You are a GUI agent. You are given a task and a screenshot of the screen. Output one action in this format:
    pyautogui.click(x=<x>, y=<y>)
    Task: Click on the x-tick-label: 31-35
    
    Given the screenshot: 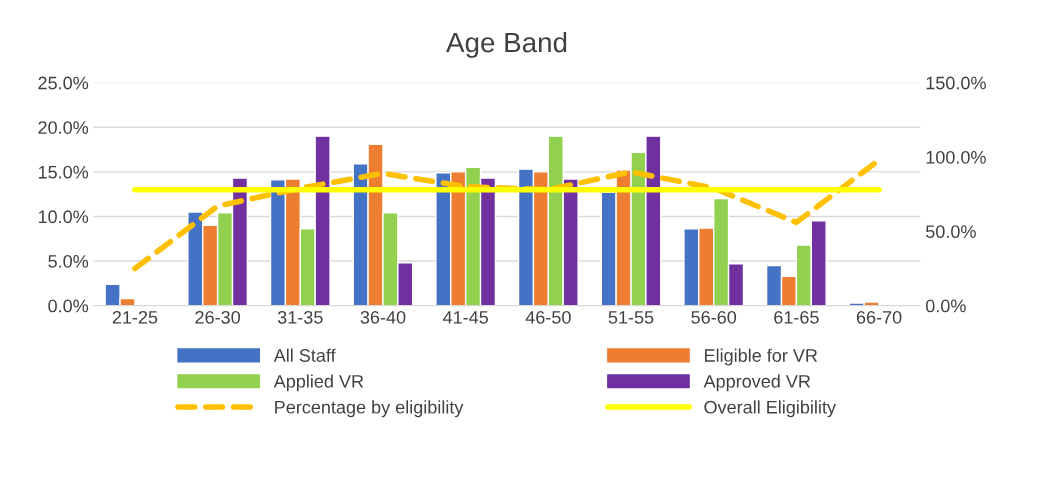 What is the action you would take?
    pyautogui.click(x=300, y=317)
    